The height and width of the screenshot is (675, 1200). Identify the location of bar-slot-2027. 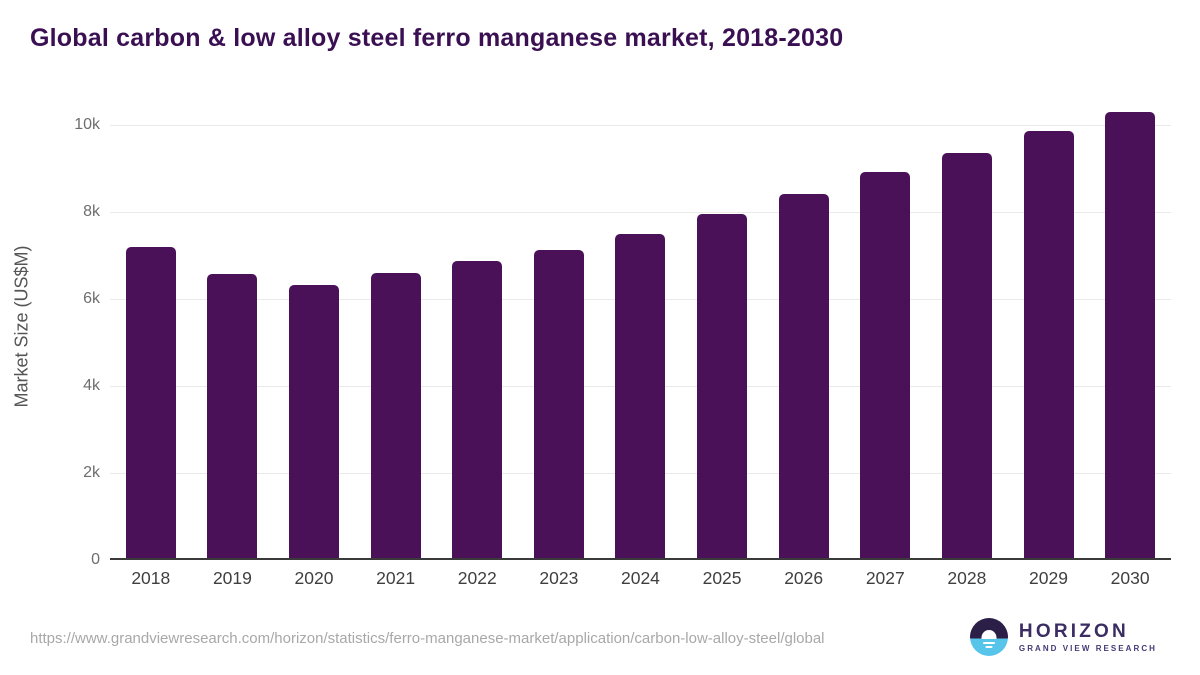
(885, 325).